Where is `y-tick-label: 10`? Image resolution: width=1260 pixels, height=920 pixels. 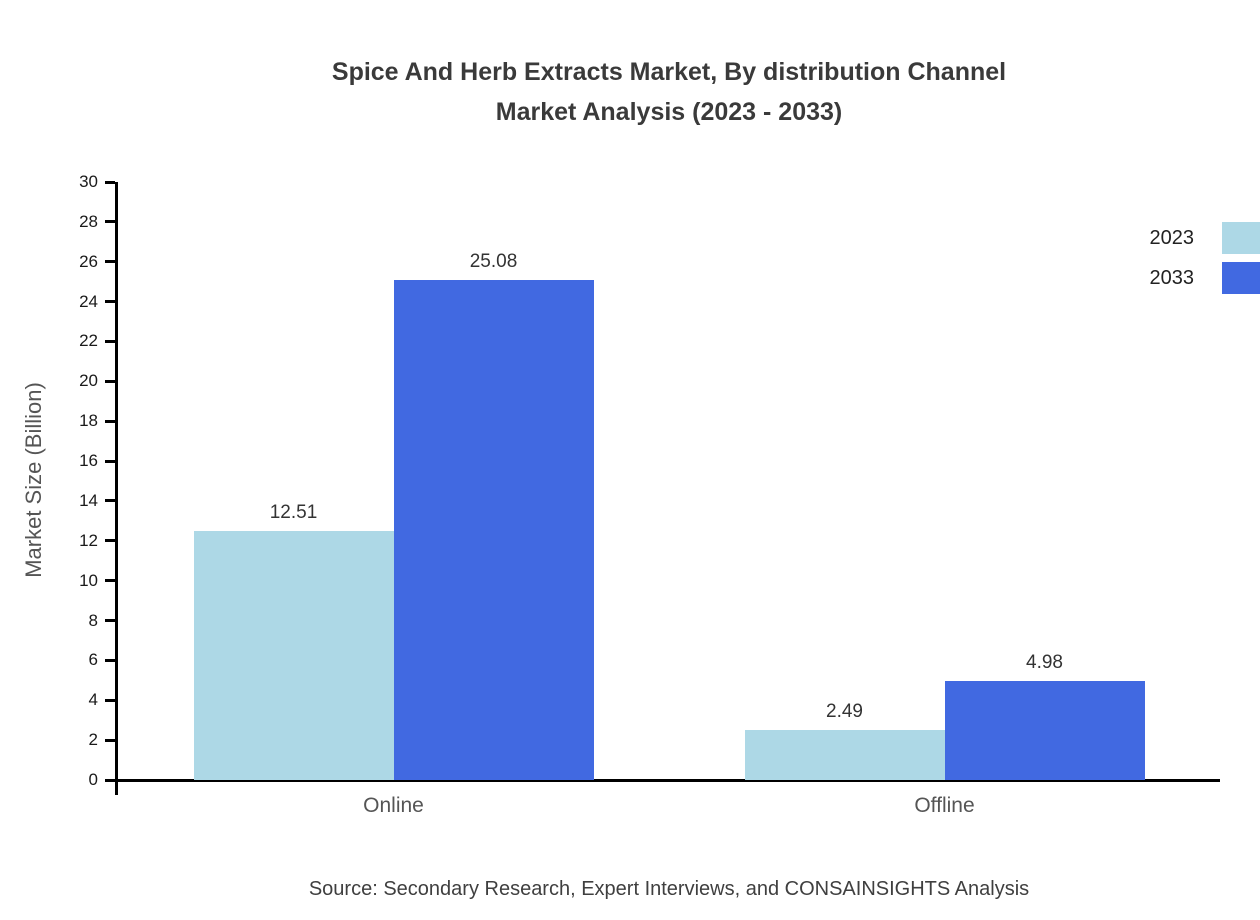 y-tick-label: 10 is located at coordinates (88, 580).